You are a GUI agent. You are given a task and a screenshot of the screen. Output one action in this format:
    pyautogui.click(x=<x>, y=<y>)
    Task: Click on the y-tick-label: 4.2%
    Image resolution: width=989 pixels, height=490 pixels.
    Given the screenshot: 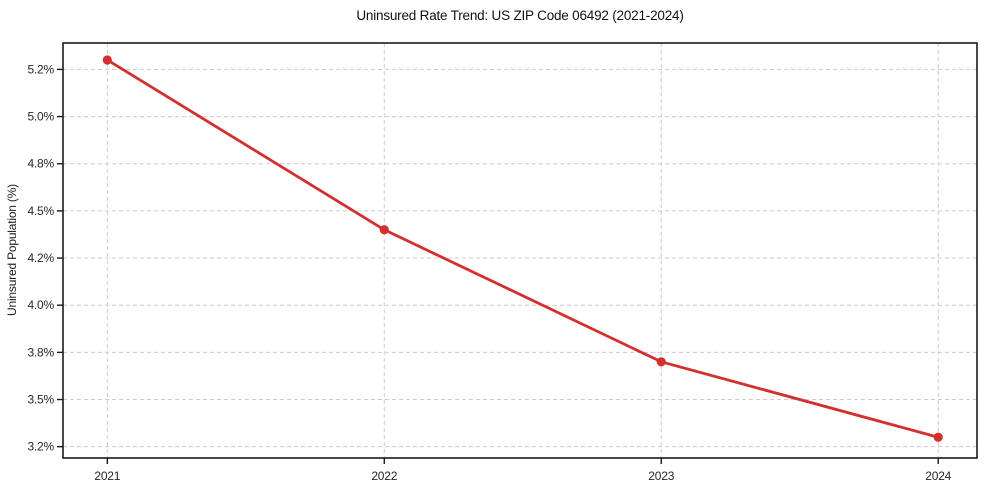 What is the action you would take?
    pyautogui.click(x=40, y=258)
    